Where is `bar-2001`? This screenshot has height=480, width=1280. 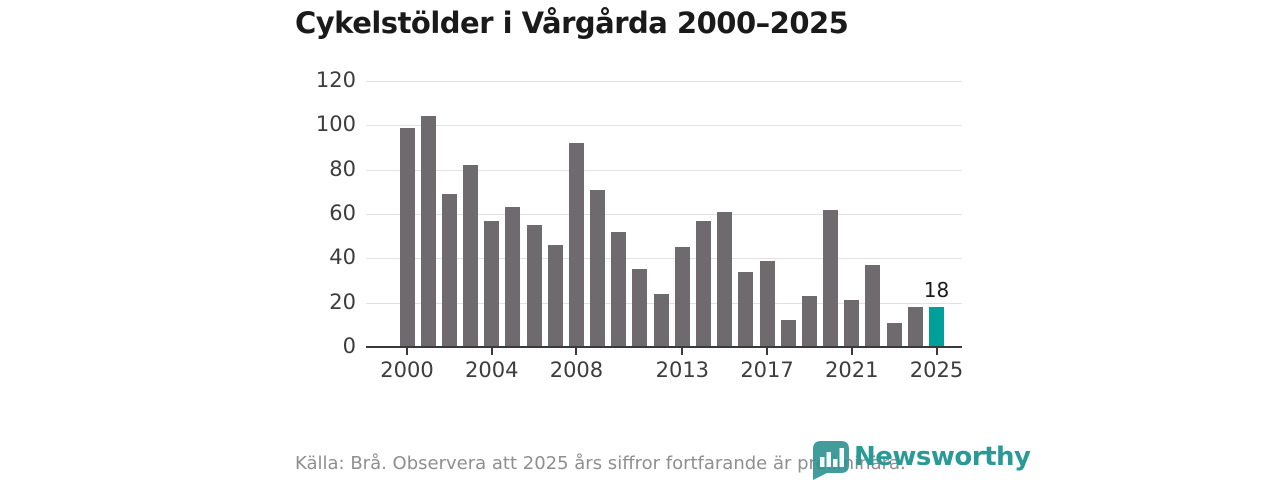
bar-2001 is located at coordinates (428, 231).